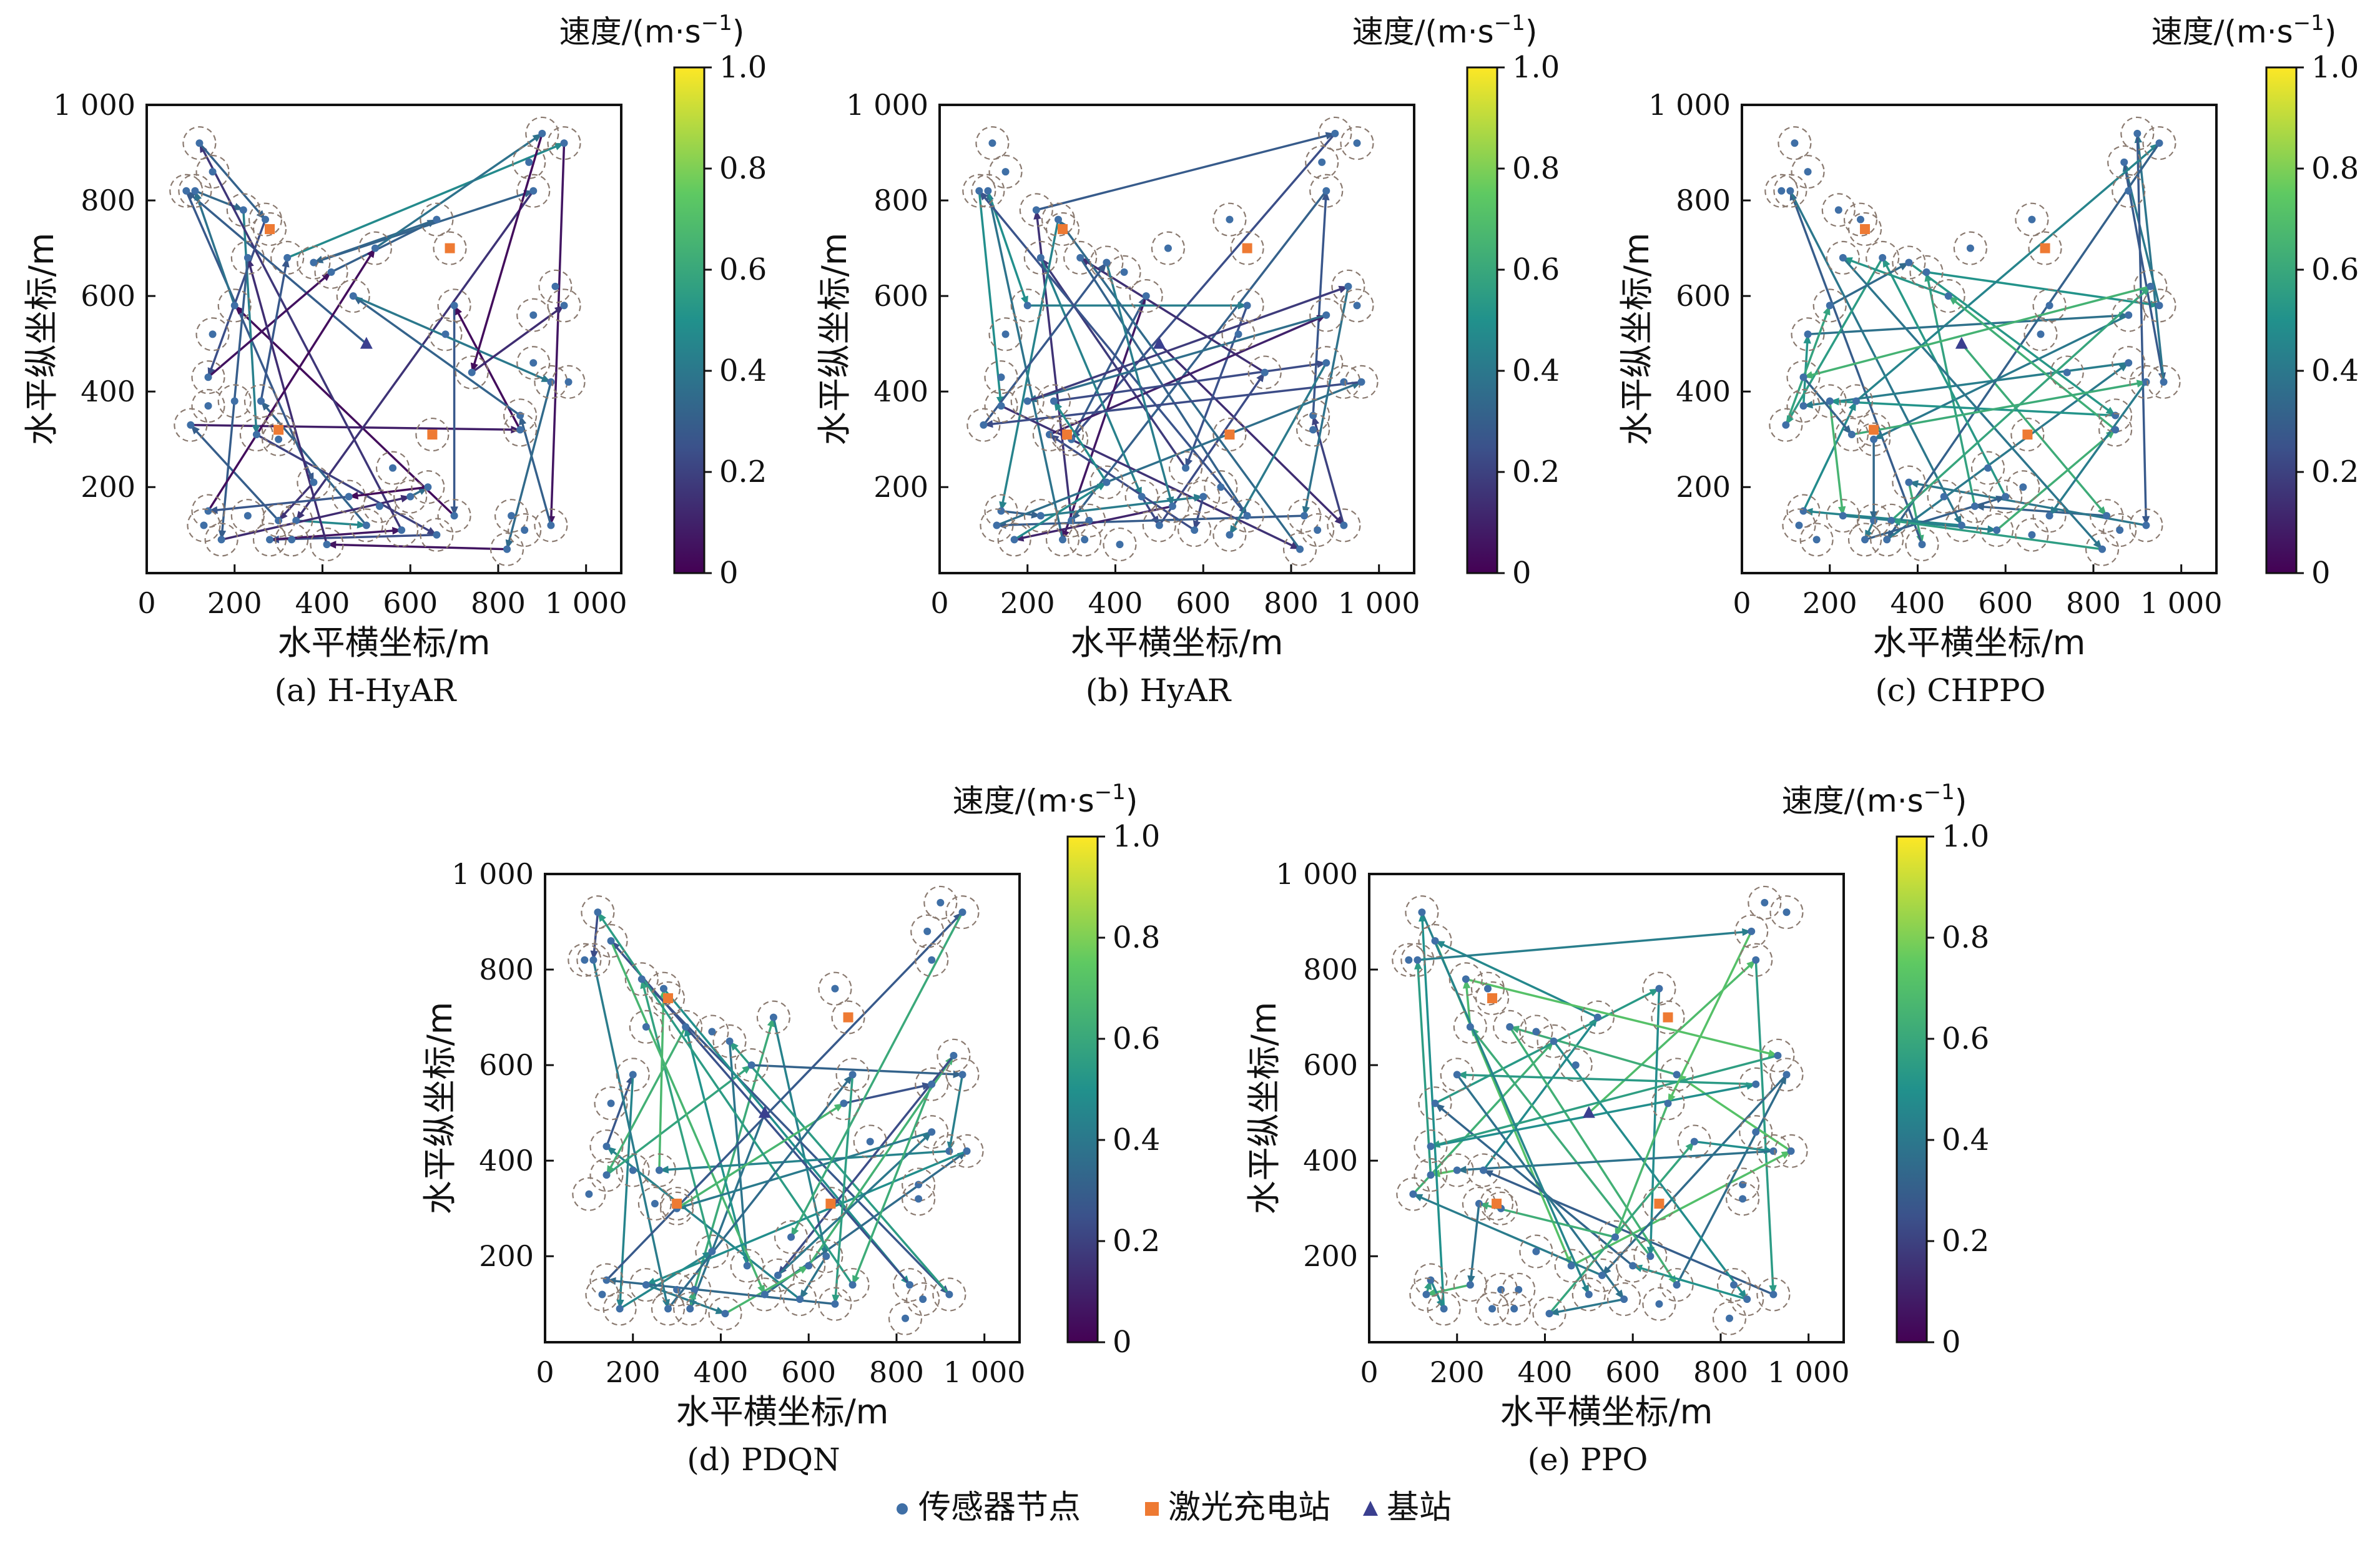  Describe the element at coordinates (1742, 603) in the screenshot. I see `x-tick-label: 0` at that location.